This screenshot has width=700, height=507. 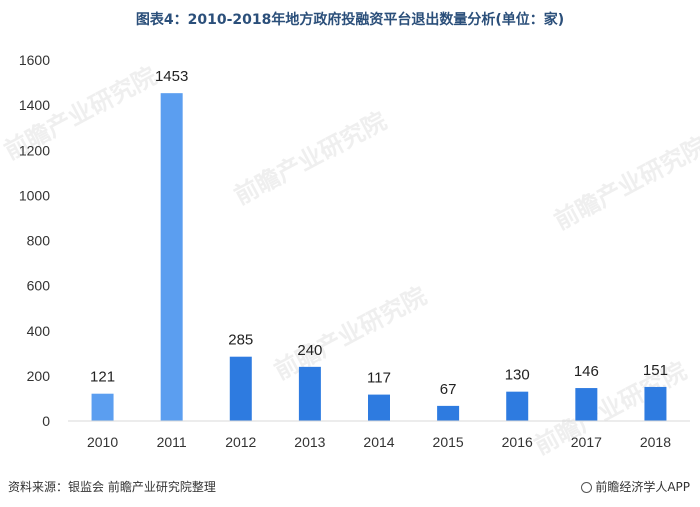 I want to click on y-tick-label: 0, so click(x=46, y=421).